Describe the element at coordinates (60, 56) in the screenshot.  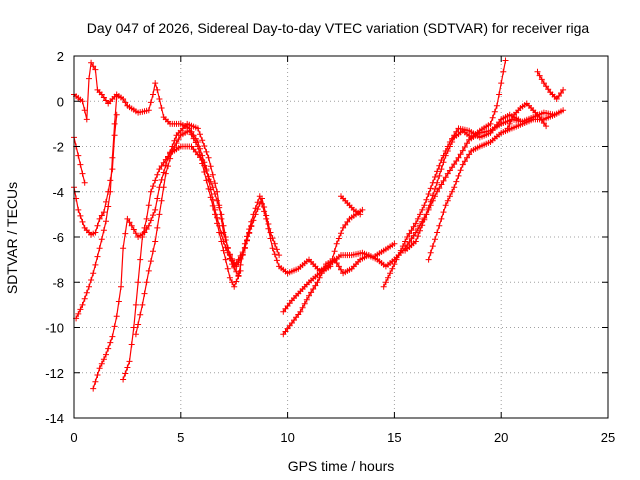
I see `y-tick-label: 2` at that location.